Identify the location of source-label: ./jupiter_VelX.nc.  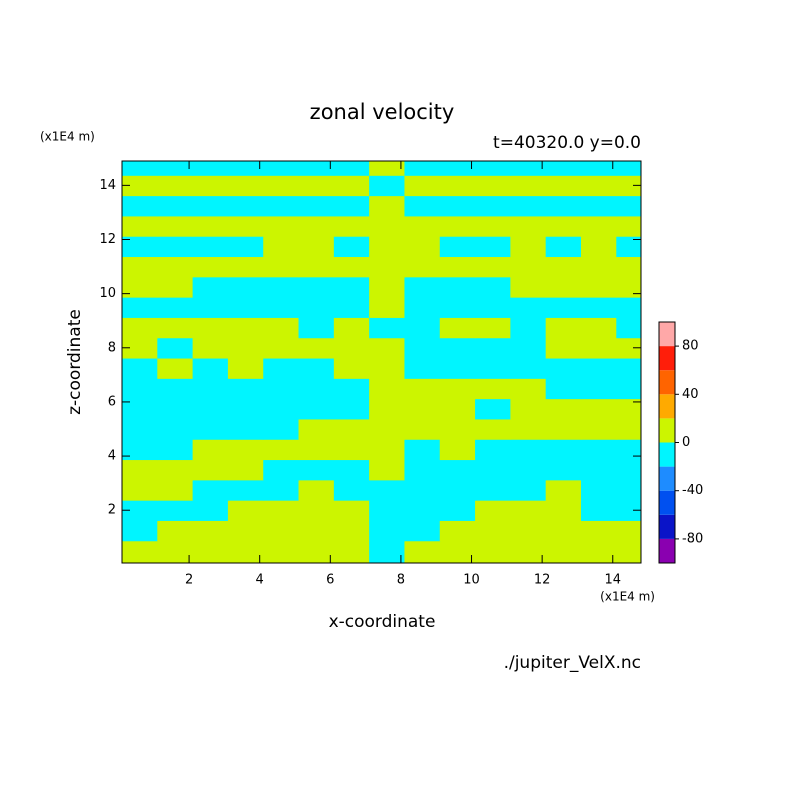
(572, 663).